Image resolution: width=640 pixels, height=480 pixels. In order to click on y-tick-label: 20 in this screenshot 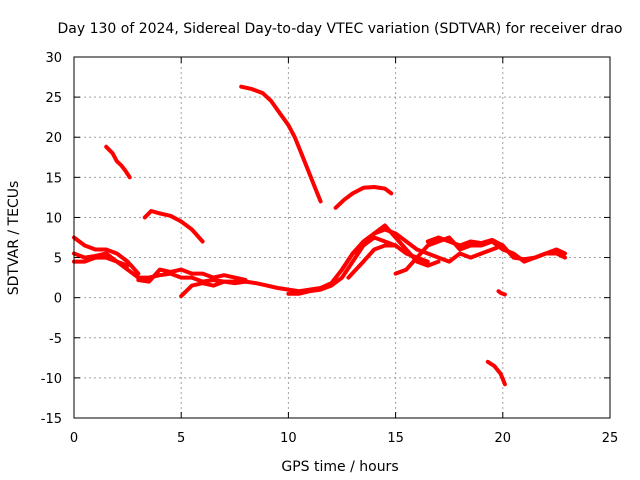, I will do `click(53, 138)`.